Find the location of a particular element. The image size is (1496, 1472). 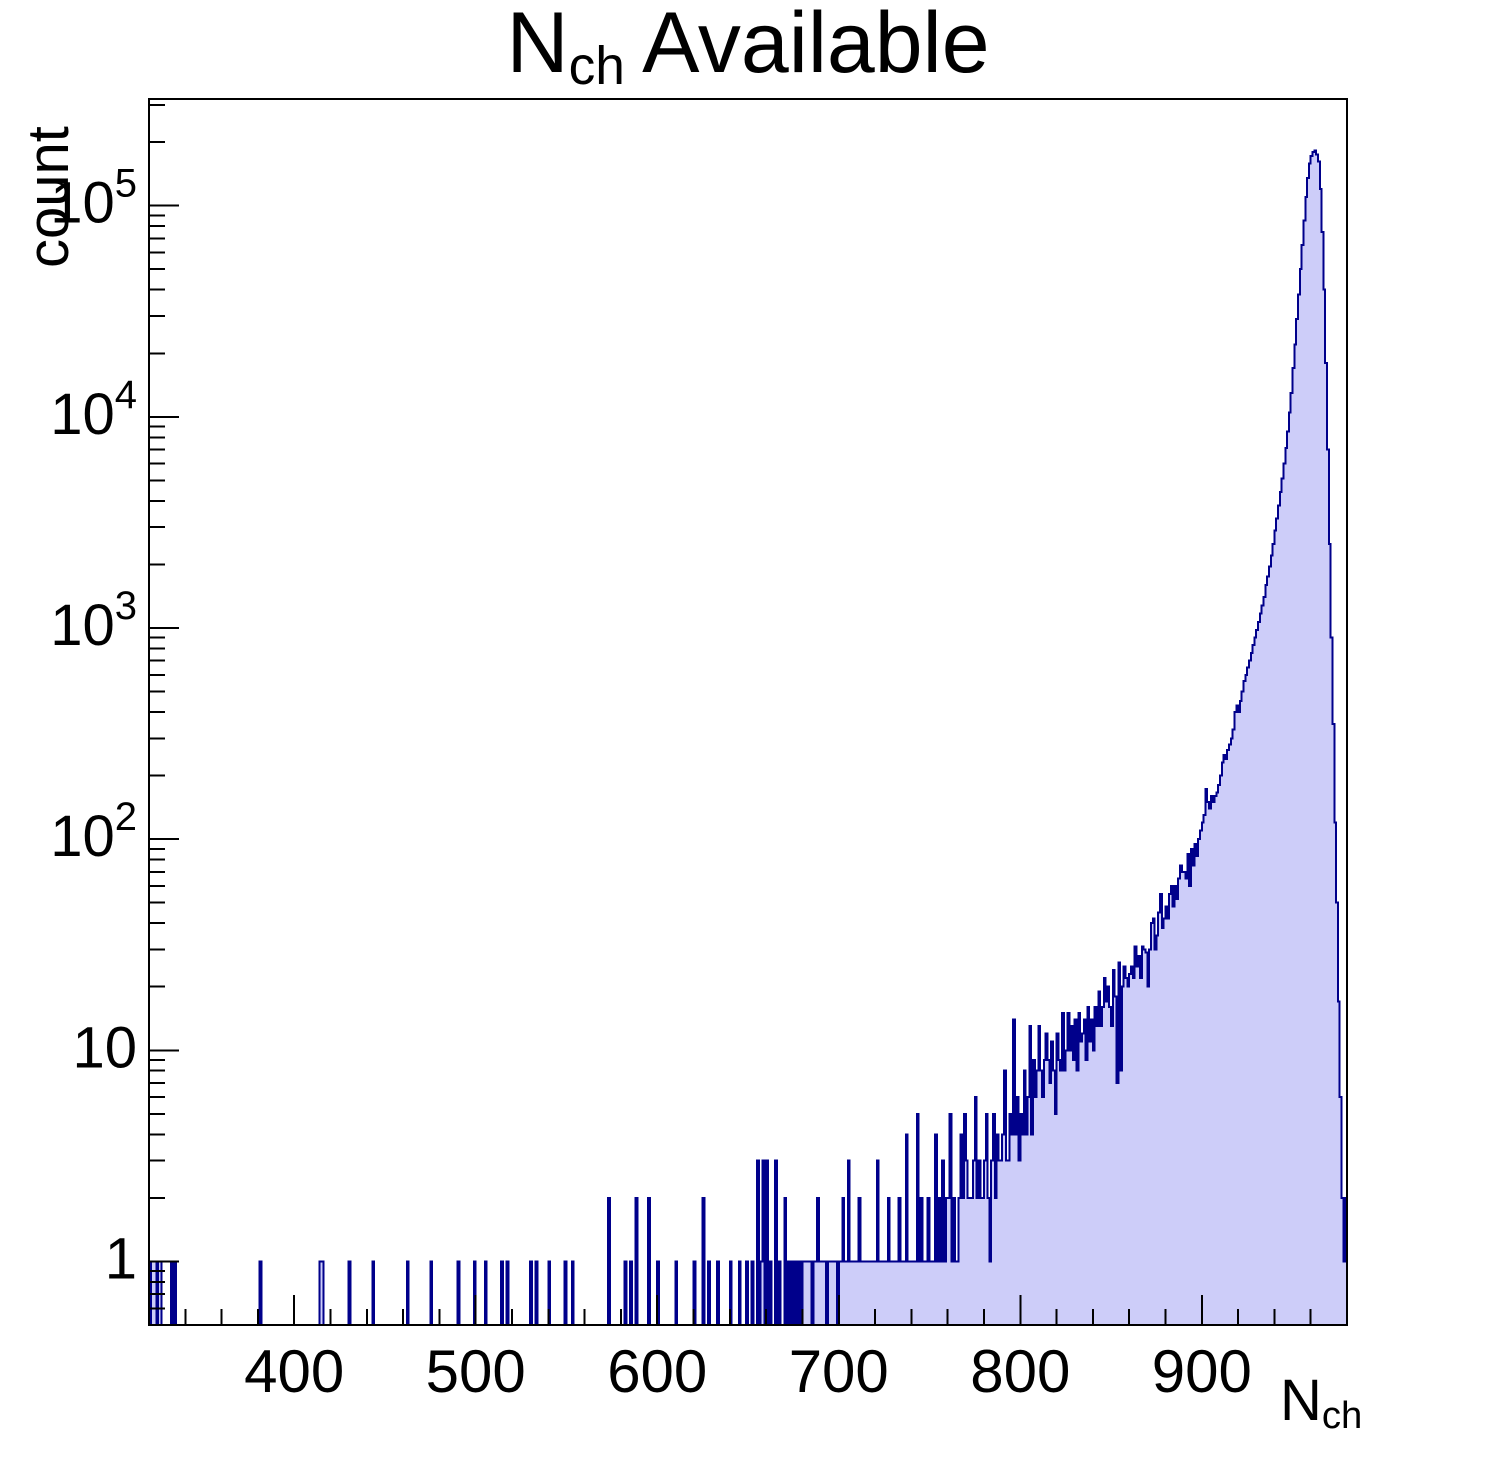

x-tick-label-500: 500 is located at coordinates (476, 1371).